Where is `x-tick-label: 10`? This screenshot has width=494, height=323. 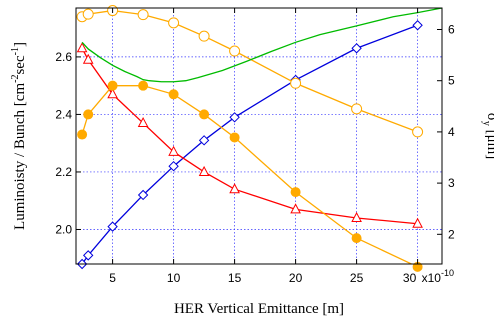 x-tick-label: 10 is located at coordinates (174, 278).